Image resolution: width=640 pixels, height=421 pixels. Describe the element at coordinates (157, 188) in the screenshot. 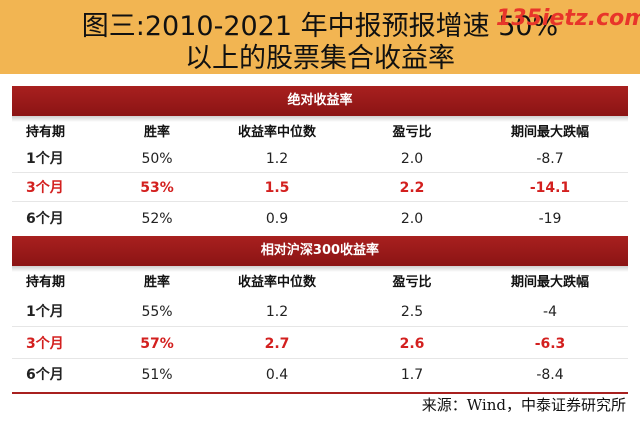

I see `cell-win-rate: 53%` at that location.